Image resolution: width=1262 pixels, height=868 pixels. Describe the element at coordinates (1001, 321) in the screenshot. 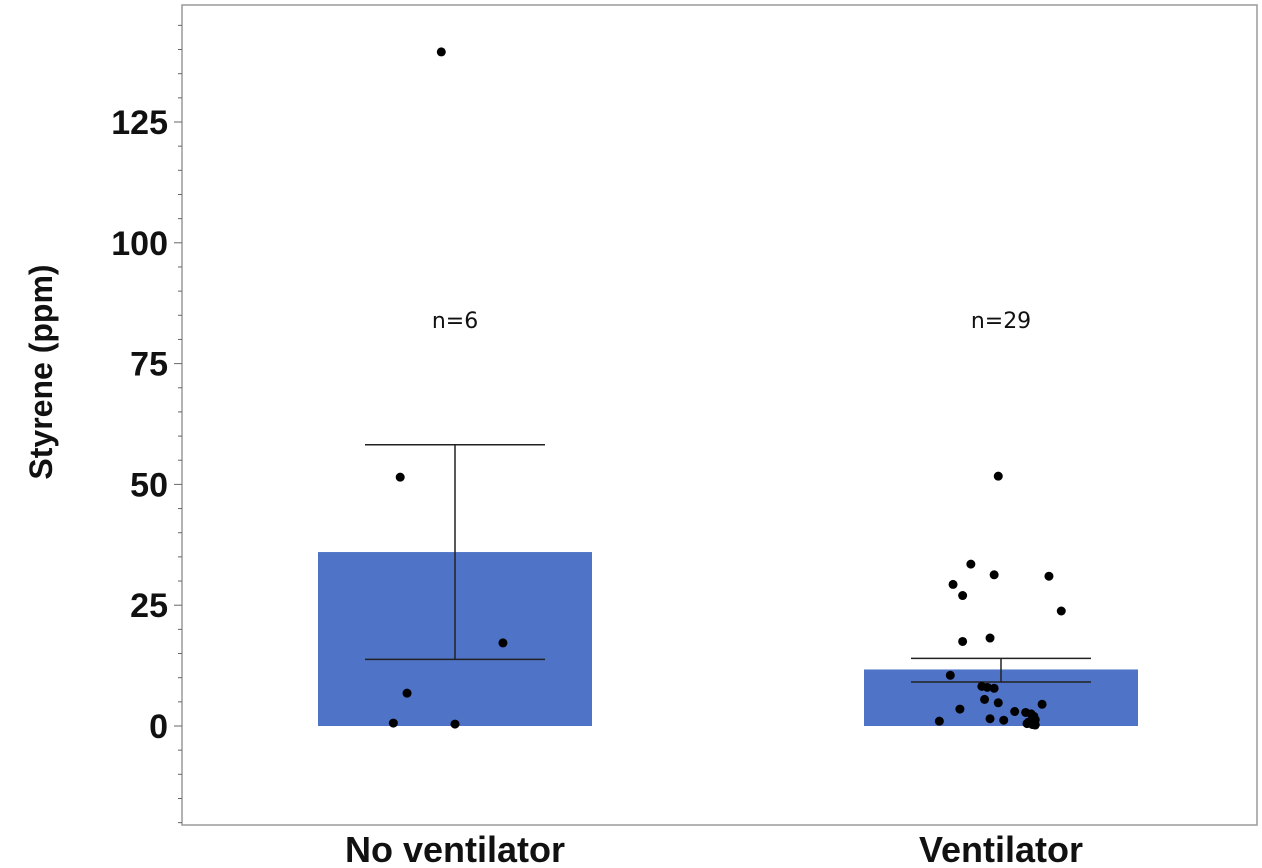

I see `sample-size-label: n=29` at that location.